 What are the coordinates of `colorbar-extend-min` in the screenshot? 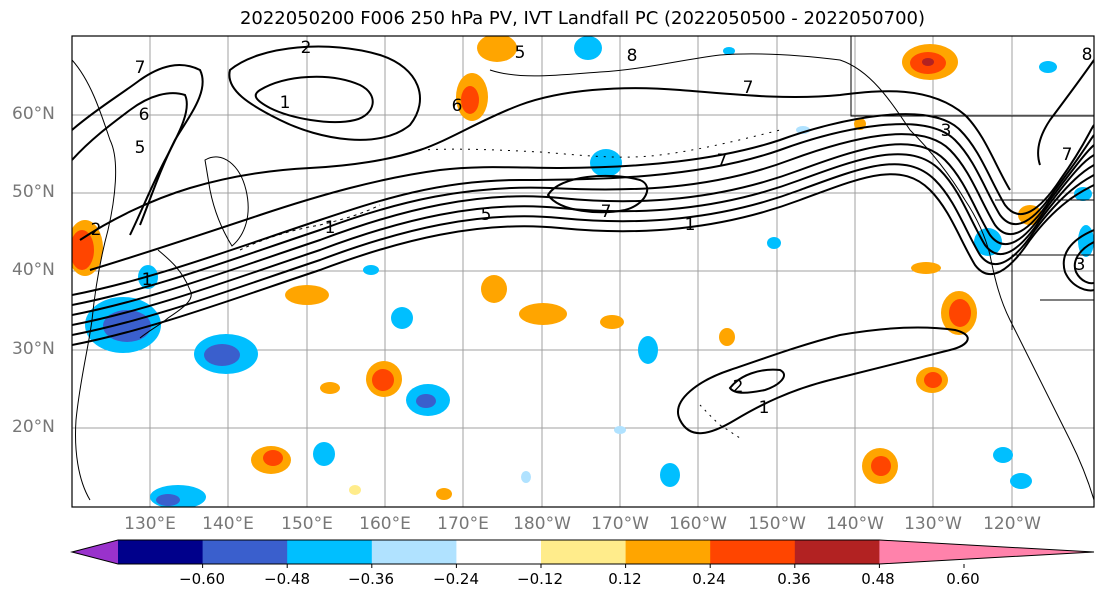 It's located at (95, 552).